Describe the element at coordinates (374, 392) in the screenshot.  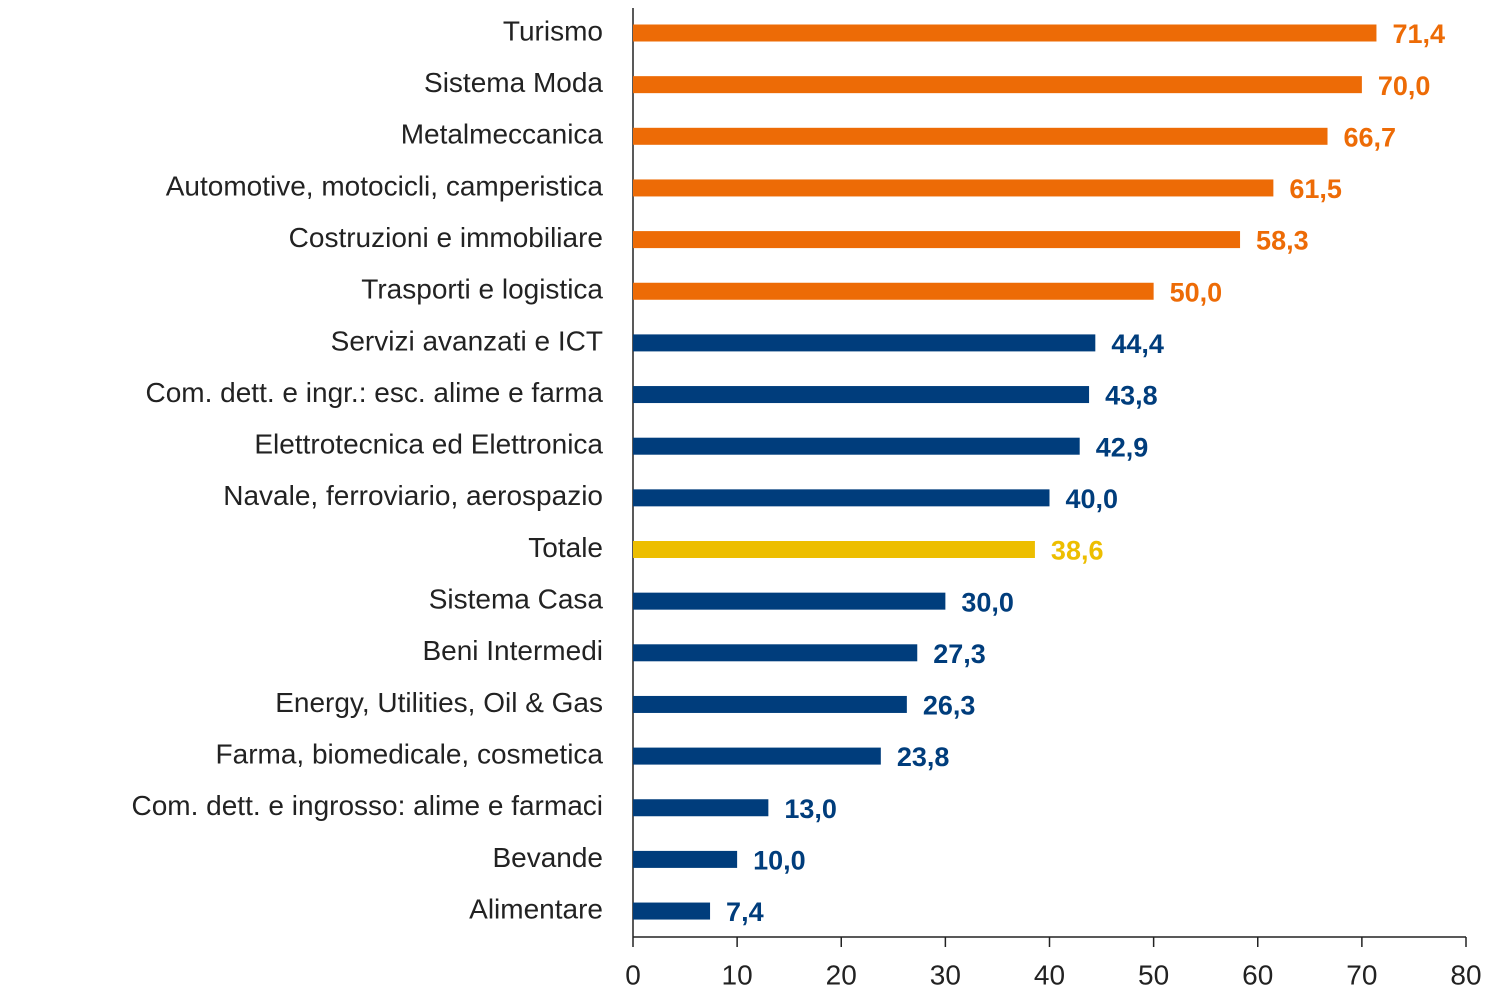
I see `y-tick-label: Com. dett. e ingr.: esc. alime e farma` at that location.